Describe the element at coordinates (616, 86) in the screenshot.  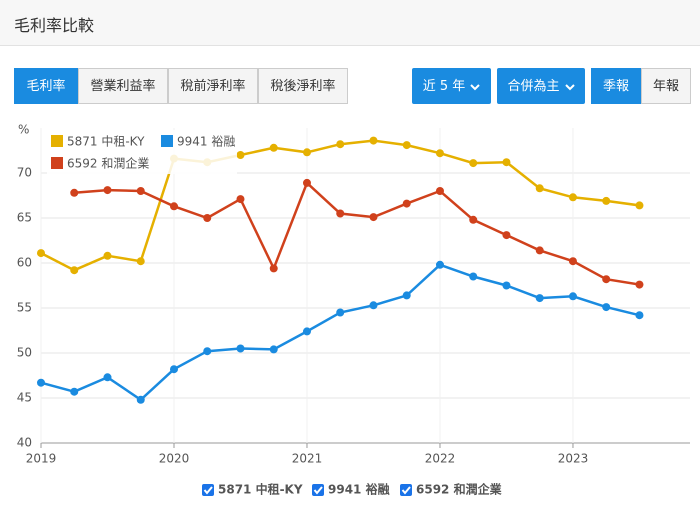
I see `frequency-button: 季報` at that location.